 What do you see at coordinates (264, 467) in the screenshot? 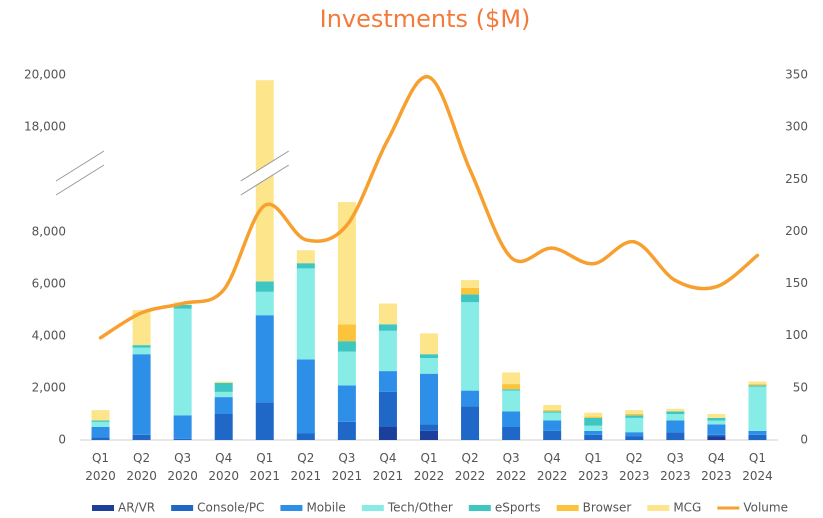
I see `x-tick-label: Q1 2021` at bounding box center [264, 467].